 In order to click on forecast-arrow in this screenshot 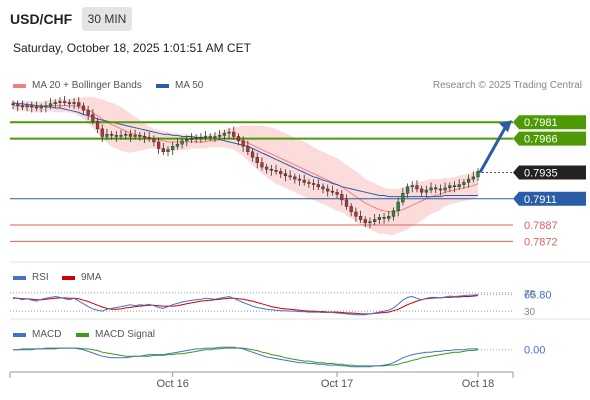, I will do `click(493, 149)`.